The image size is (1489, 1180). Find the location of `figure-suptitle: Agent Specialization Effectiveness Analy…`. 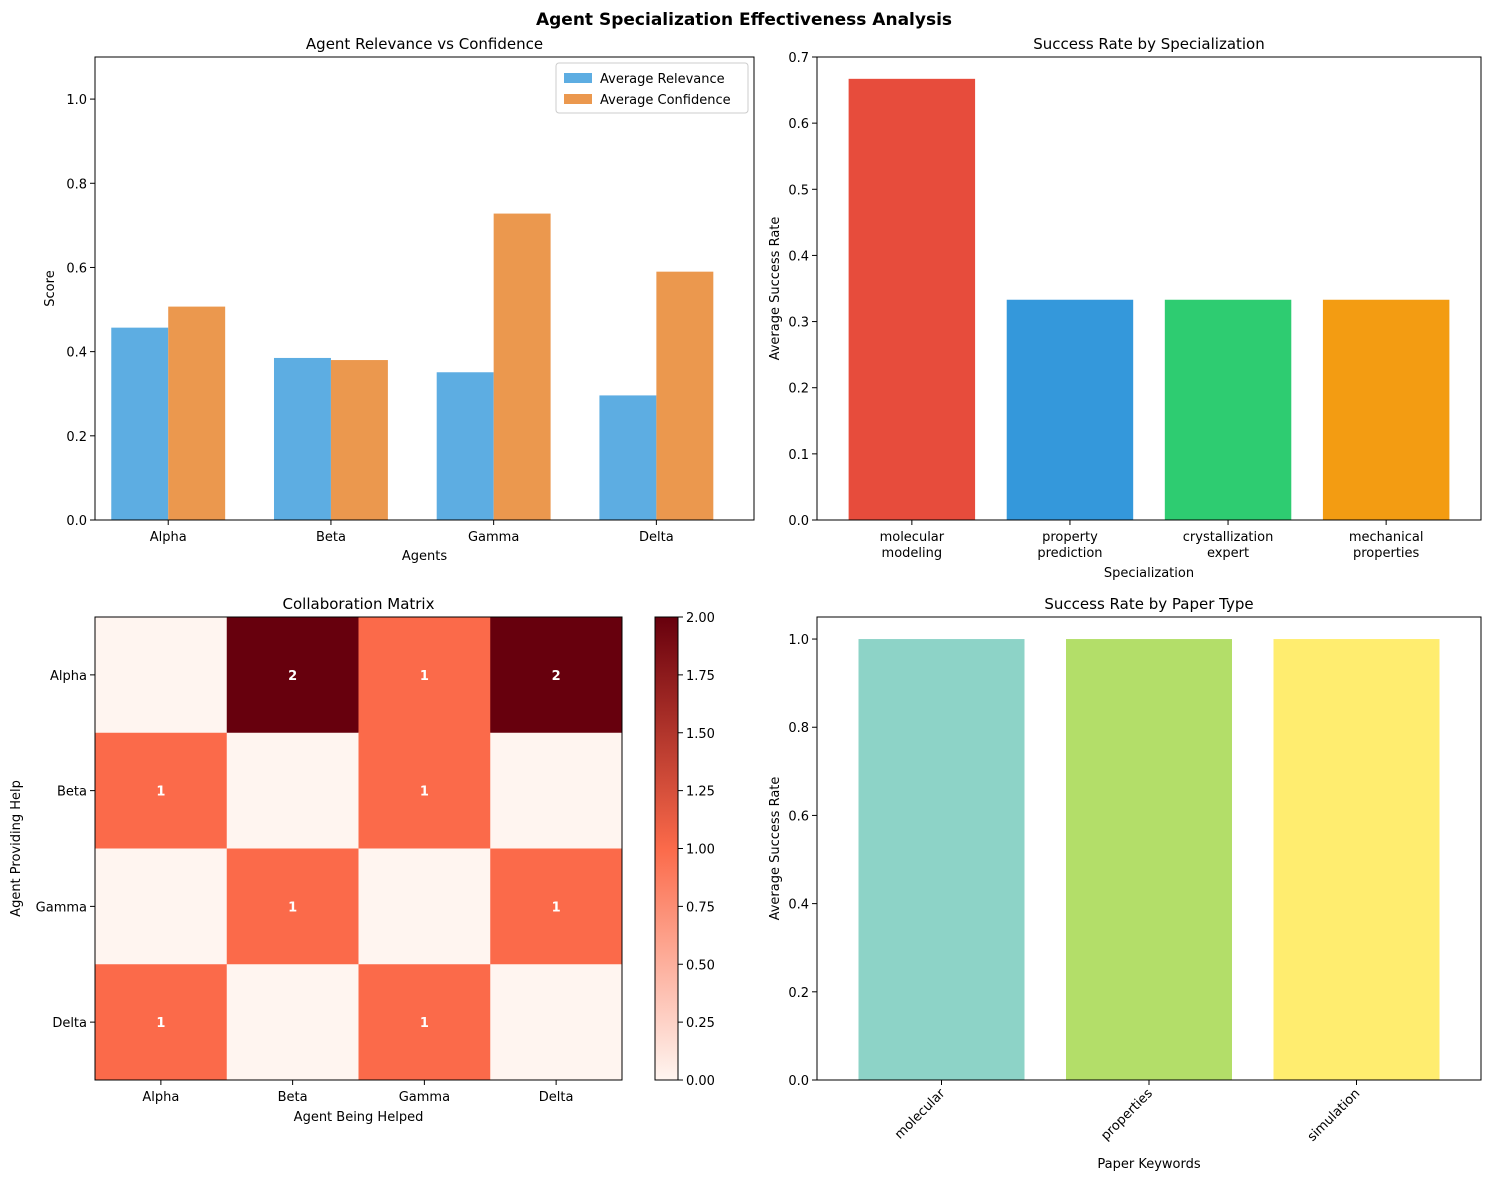

figure-suptitle: Agent Specialization Effectiveness Analy… is located at coordinates (744, 20).